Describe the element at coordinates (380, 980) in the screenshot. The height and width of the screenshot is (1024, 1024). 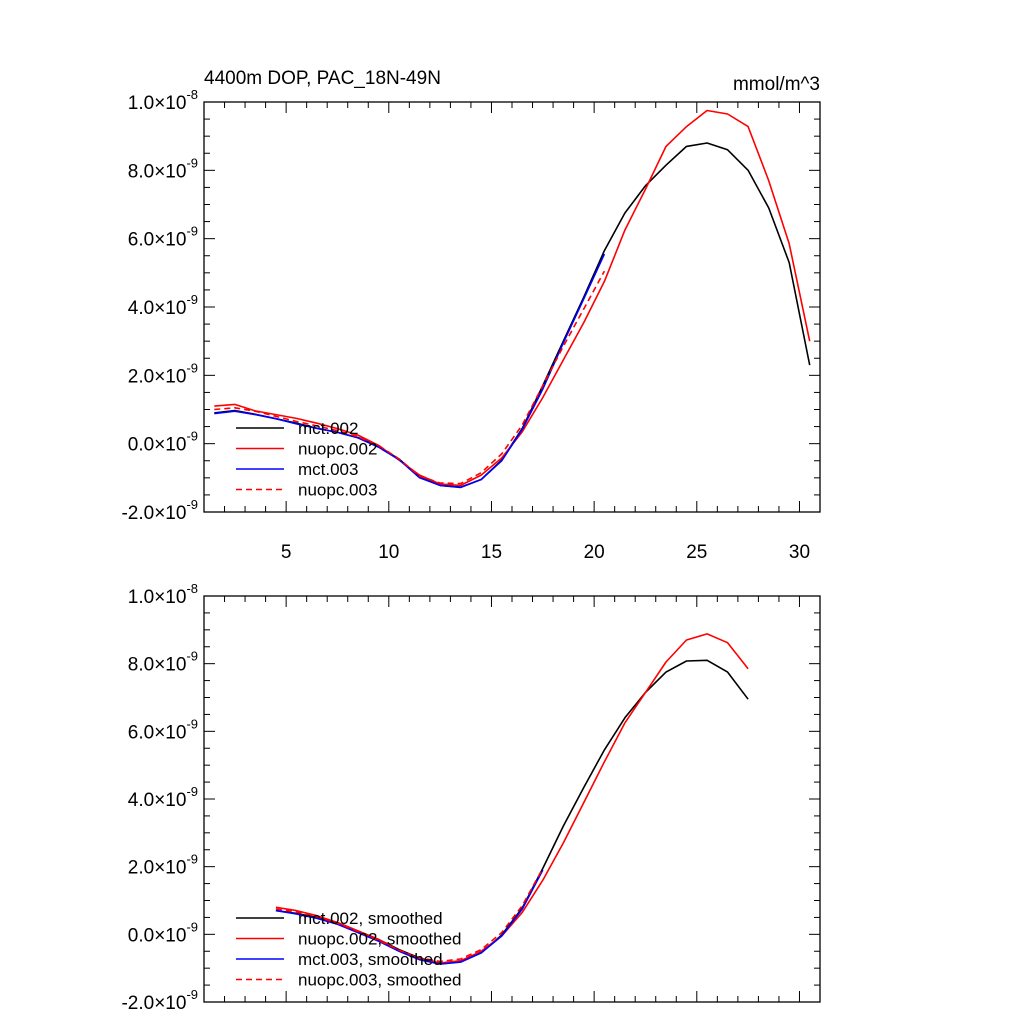
I see `legend-label: nuopc.003, smoothed` at that location.